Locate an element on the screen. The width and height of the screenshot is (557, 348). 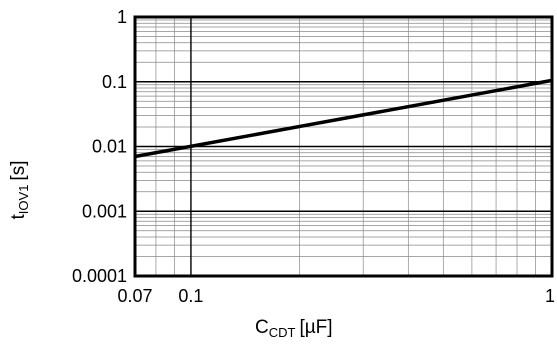
y-axis-symbol: t is located at coordinates (18, 216).